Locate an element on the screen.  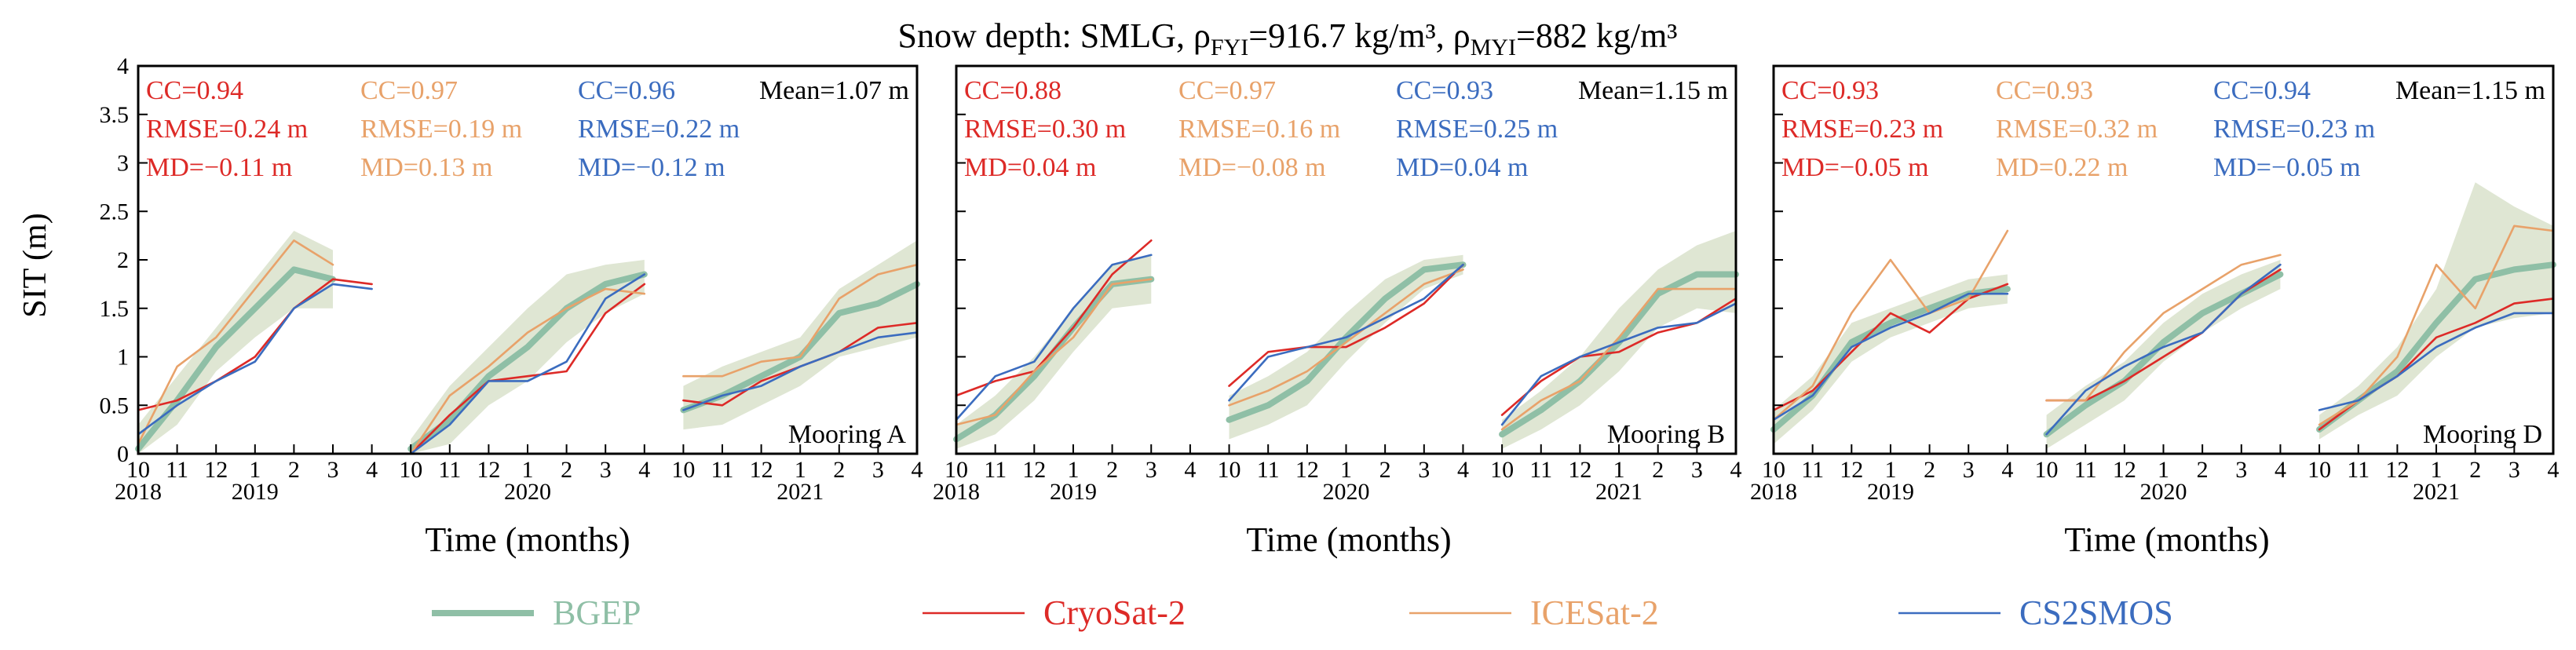
y-tick-label: 2.5 is located at coordinates (115, 212).